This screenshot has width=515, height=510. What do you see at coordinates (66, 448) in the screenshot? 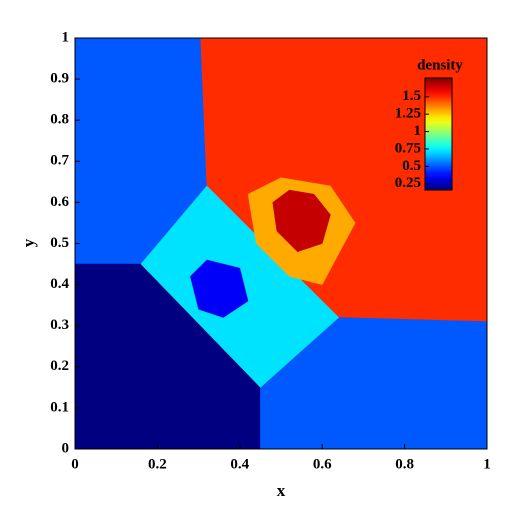
I see `y-tick-label: 0` at bounding box center [66, 448].